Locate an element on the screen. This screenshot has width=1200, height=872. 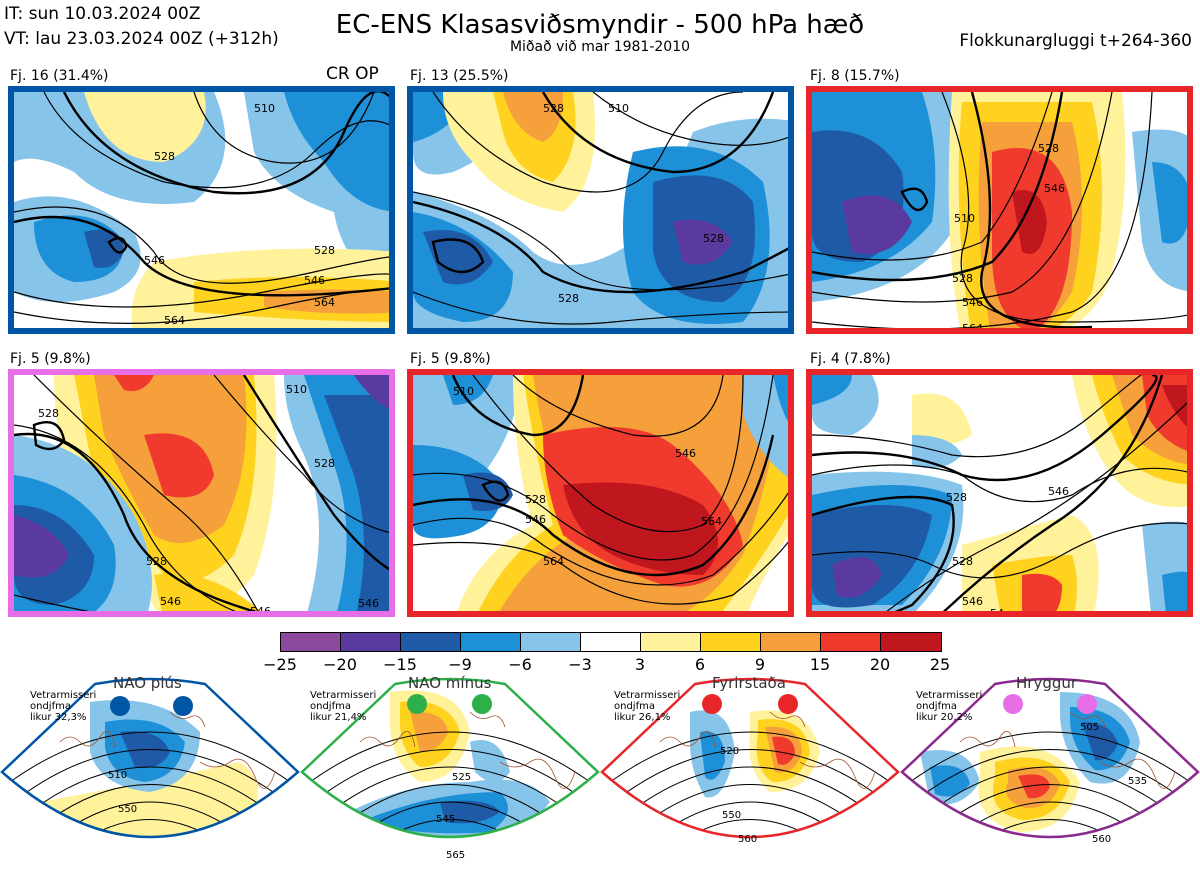
regime-nao-minus-map: 525 545 565 is located at coordinates (450, 769).